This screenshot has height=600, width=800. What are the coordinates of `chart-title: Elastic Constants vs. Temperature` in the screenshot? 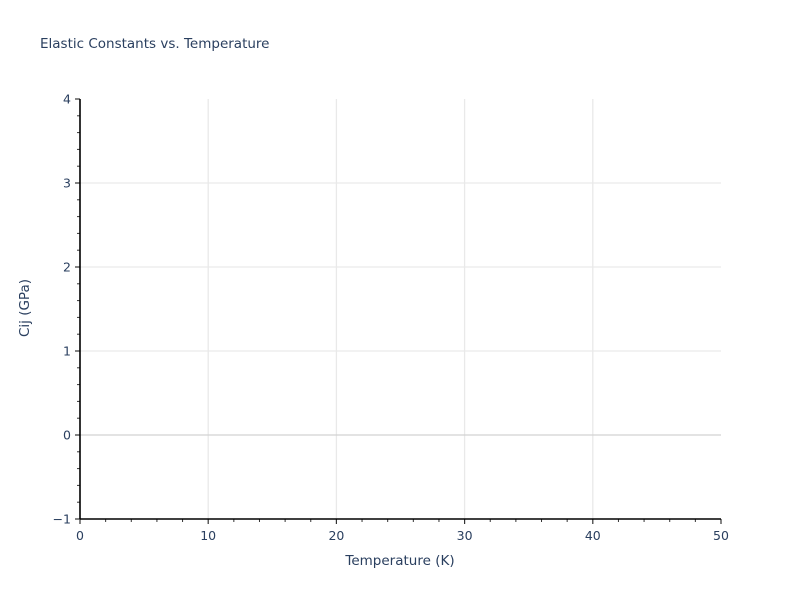 It's located at (155, 44).